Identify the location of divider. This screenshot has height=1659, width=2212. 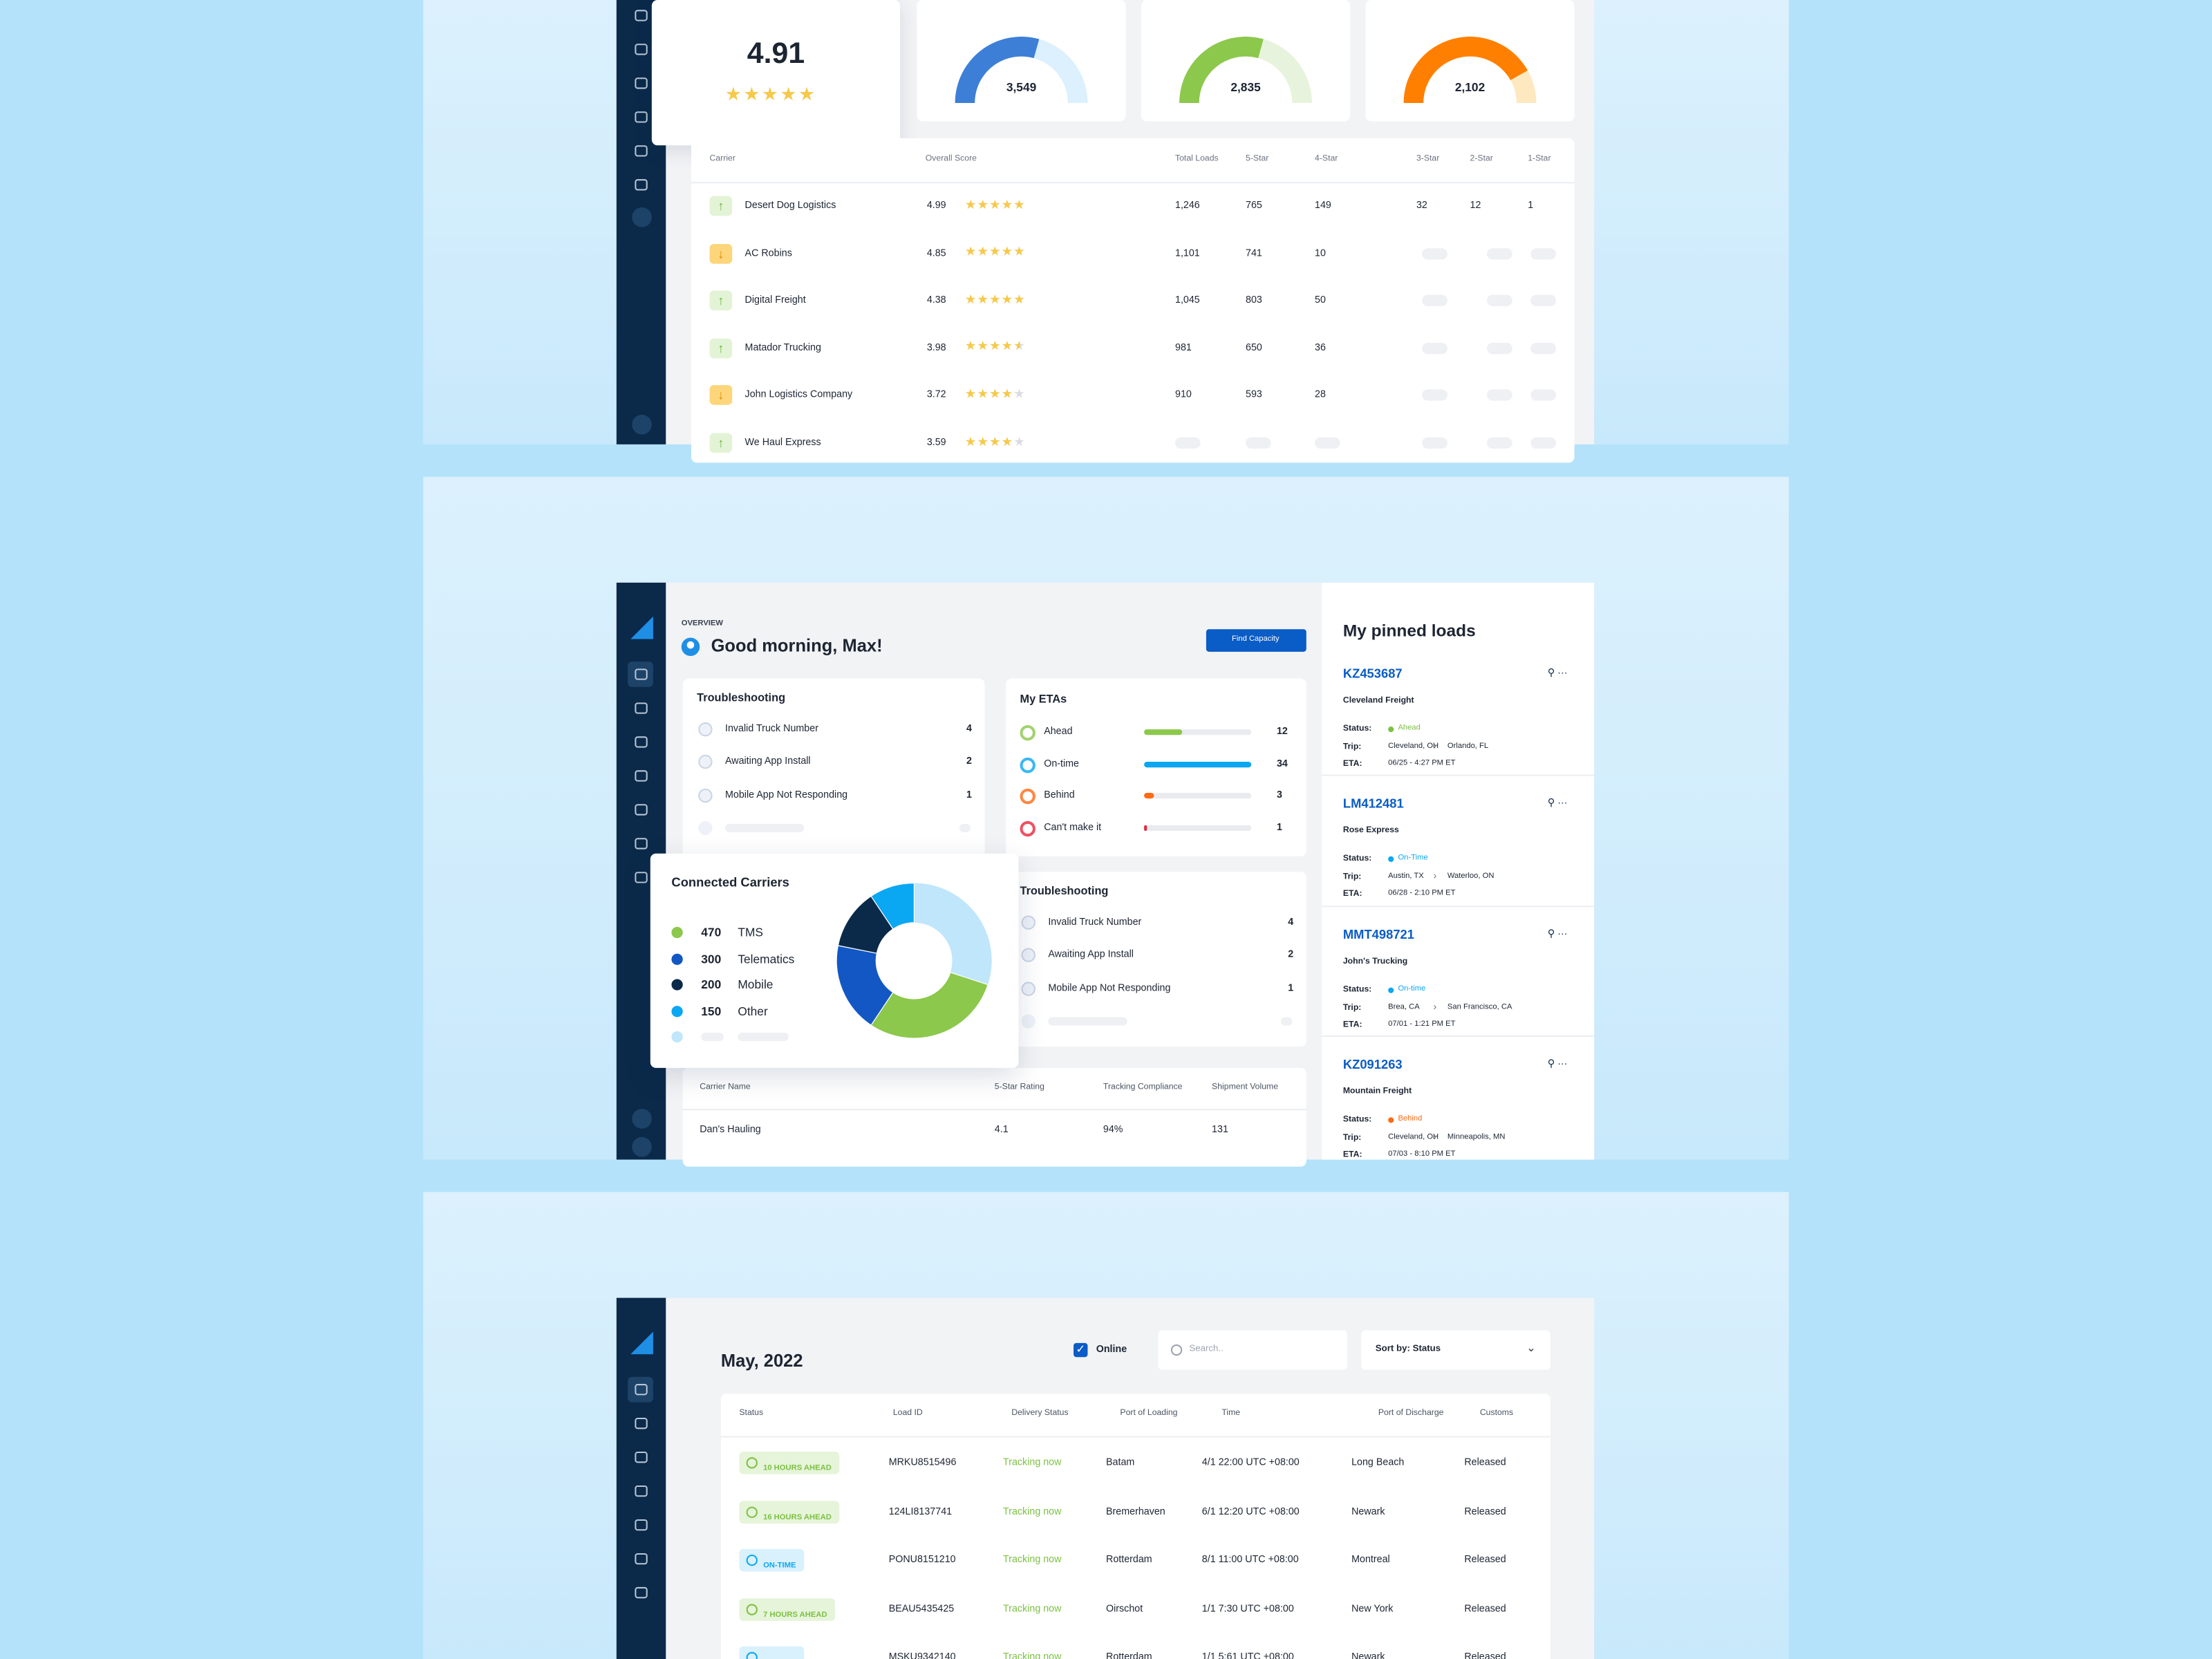
(1459, 776).